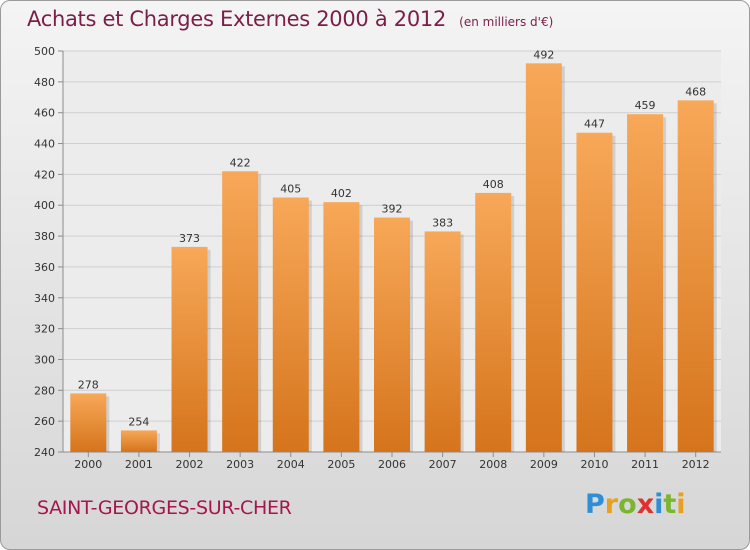 The height and width of the screenshot is (550, 750). What do you see at coordinates (189, 238) in the screenshot?
I see `bar-value-label: 373` at bounding box center [189, 238].